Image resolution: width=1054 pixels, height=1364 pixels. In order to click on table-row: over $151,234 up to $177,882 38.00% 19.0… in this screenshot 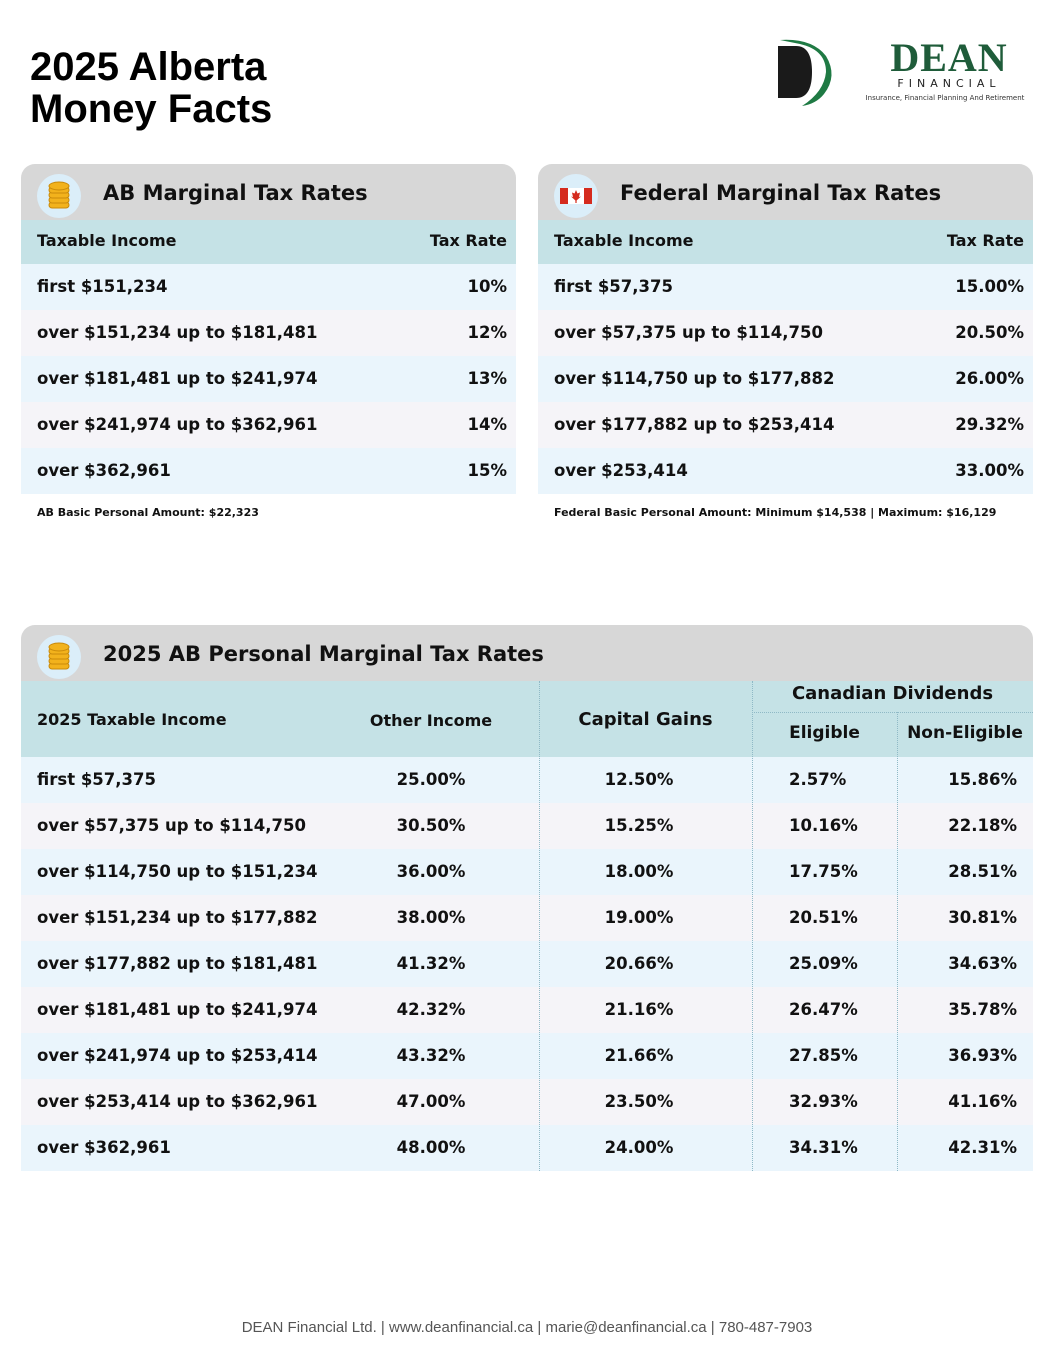, I will do `click(527, 918)`.